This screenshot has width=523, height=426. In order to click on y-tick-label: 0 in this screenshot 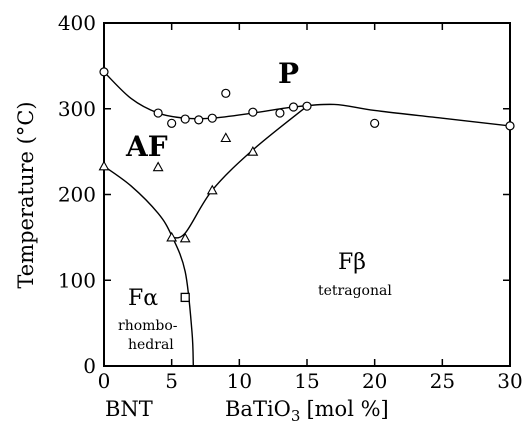, I will do `click(89, 366)`.